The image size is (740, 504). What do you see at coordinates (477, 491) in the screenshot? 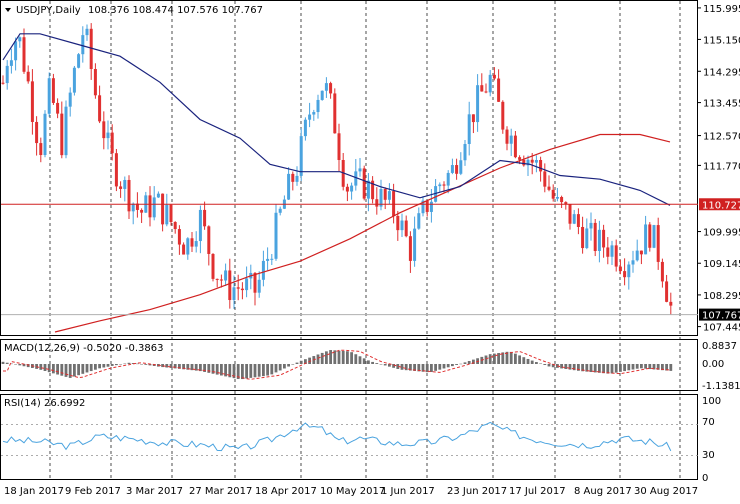
I see `date-label: 23 Jun 2017` at bounding box center [477, 491].